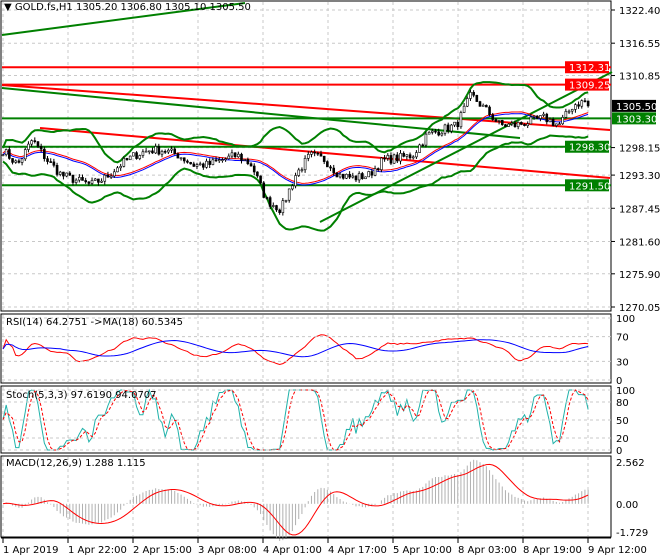 The height and width of the screenshot is (560, 660). Describe the element at coordinates (589, 186) in the screenshot. I see `level-label: 1291.50` at that location.